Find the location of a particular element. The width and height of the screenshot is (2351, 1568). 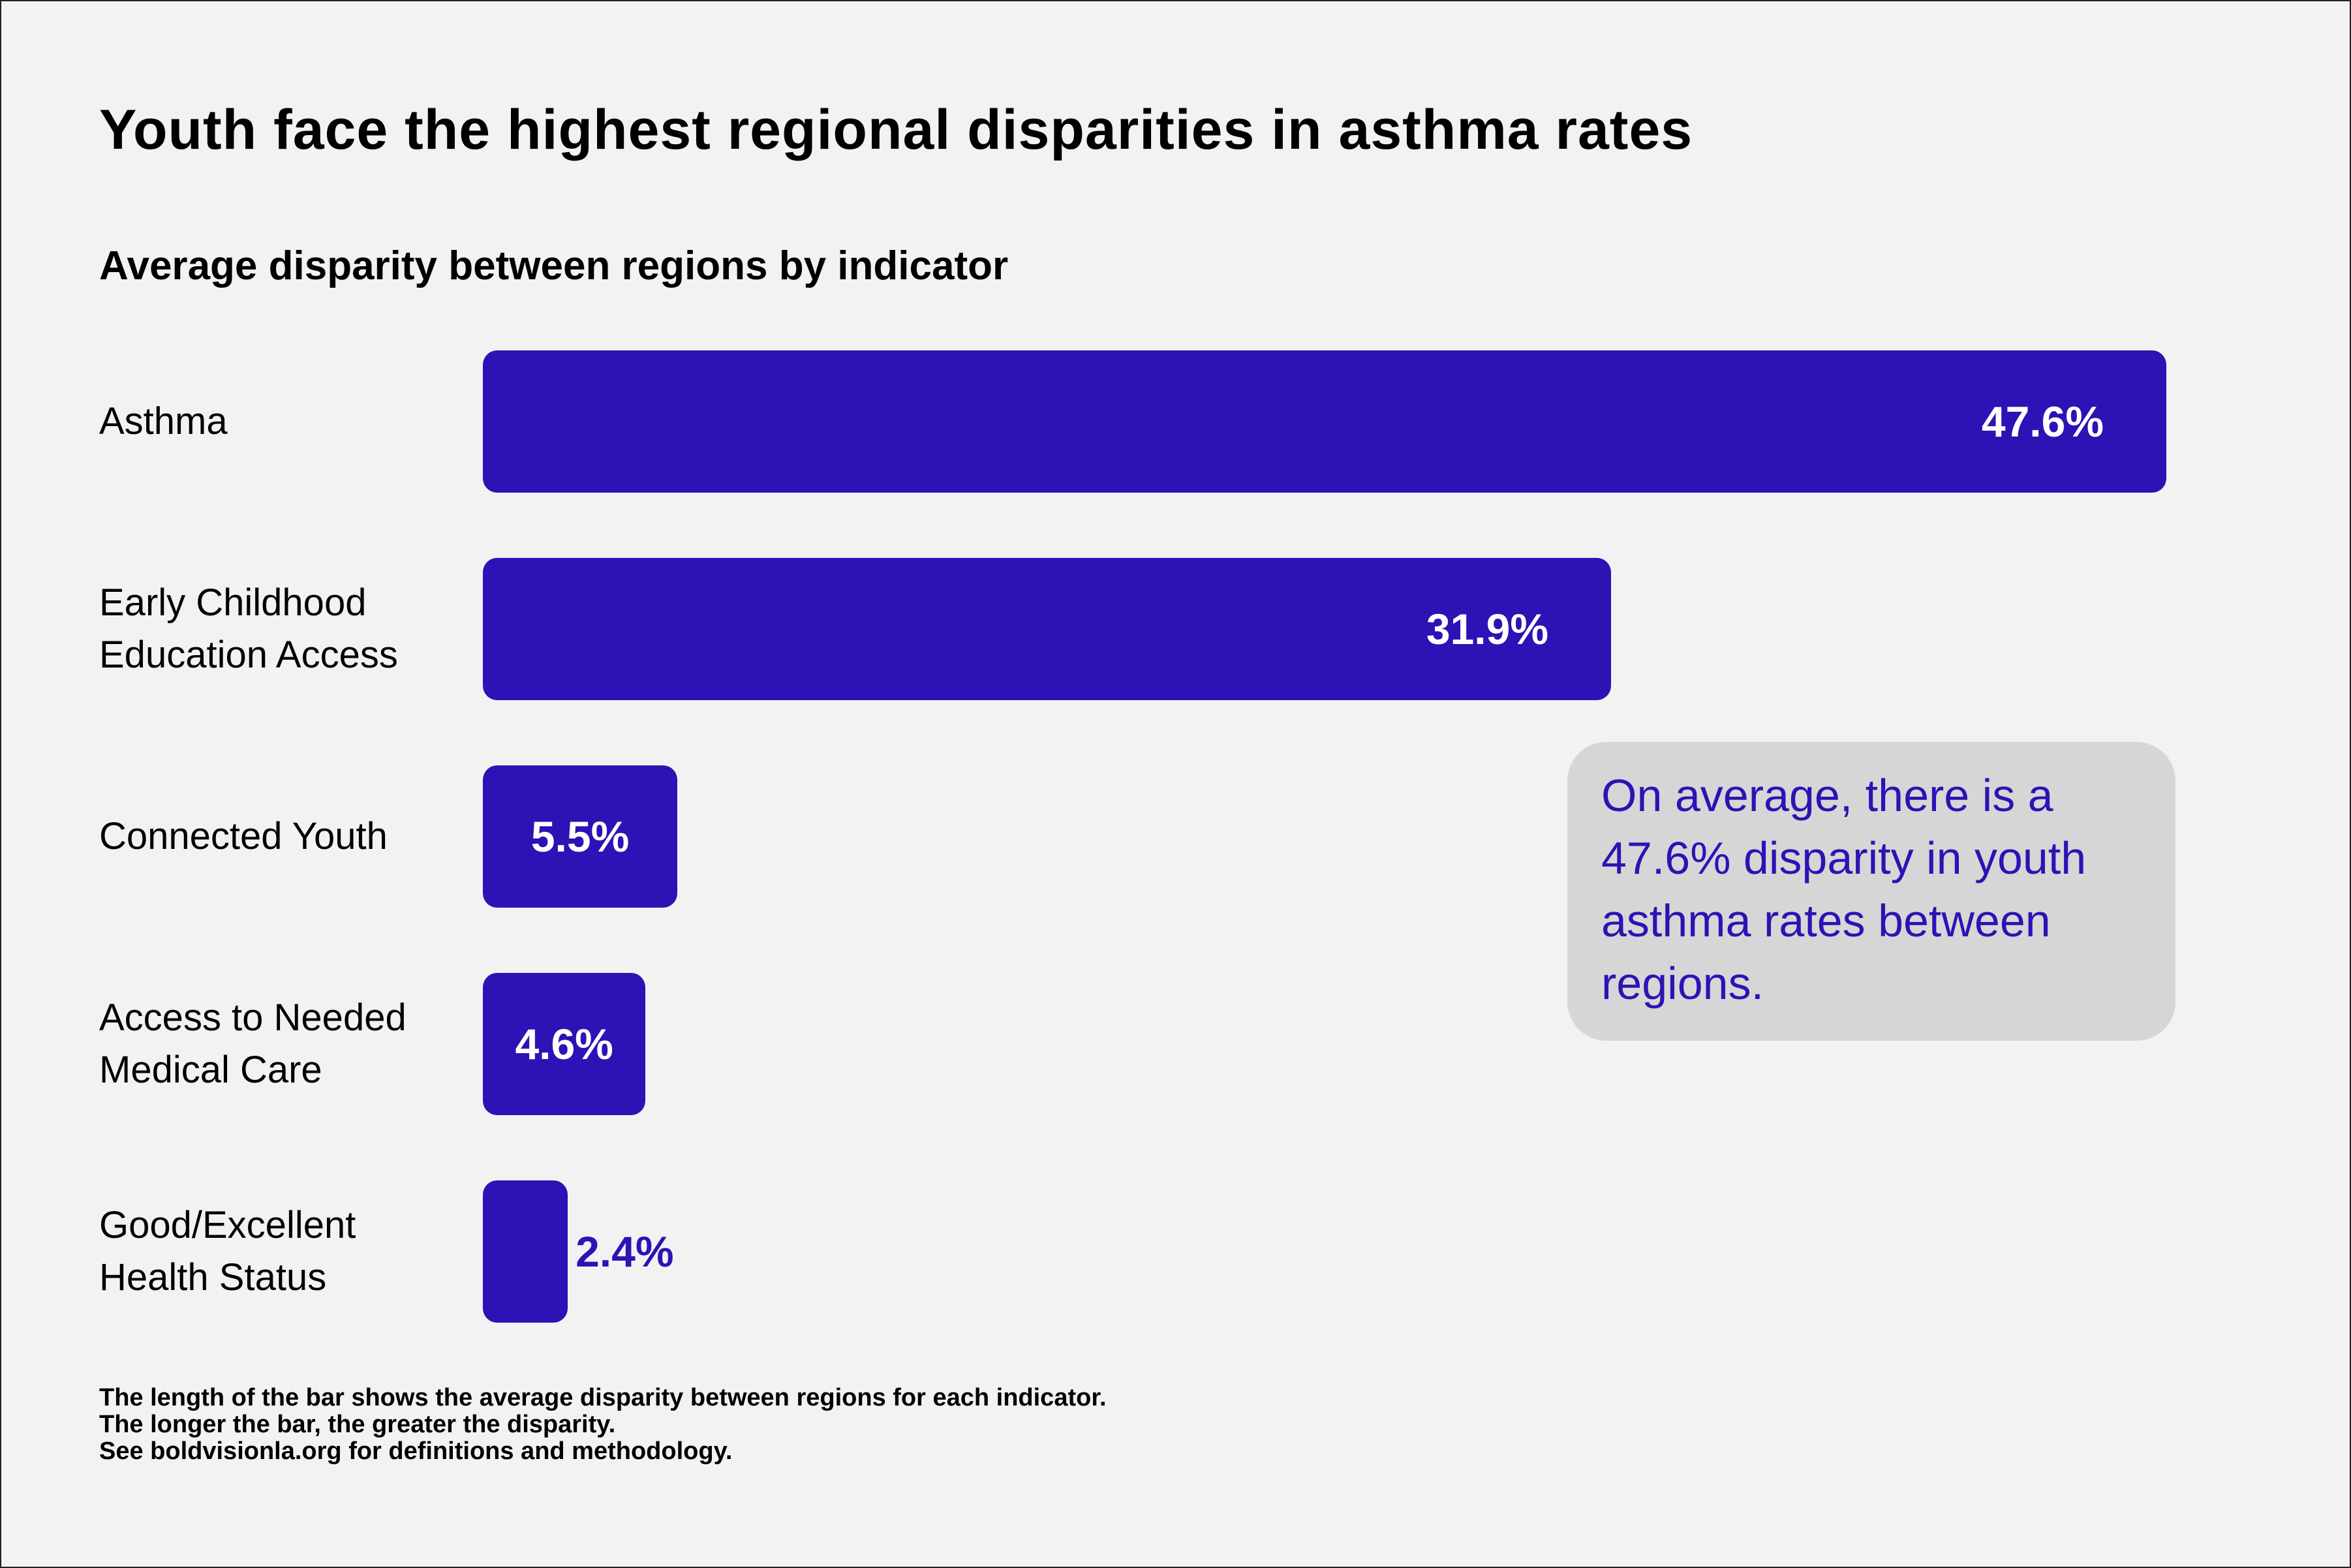

value-label: 5.5% is located at coordinates (580, 836).